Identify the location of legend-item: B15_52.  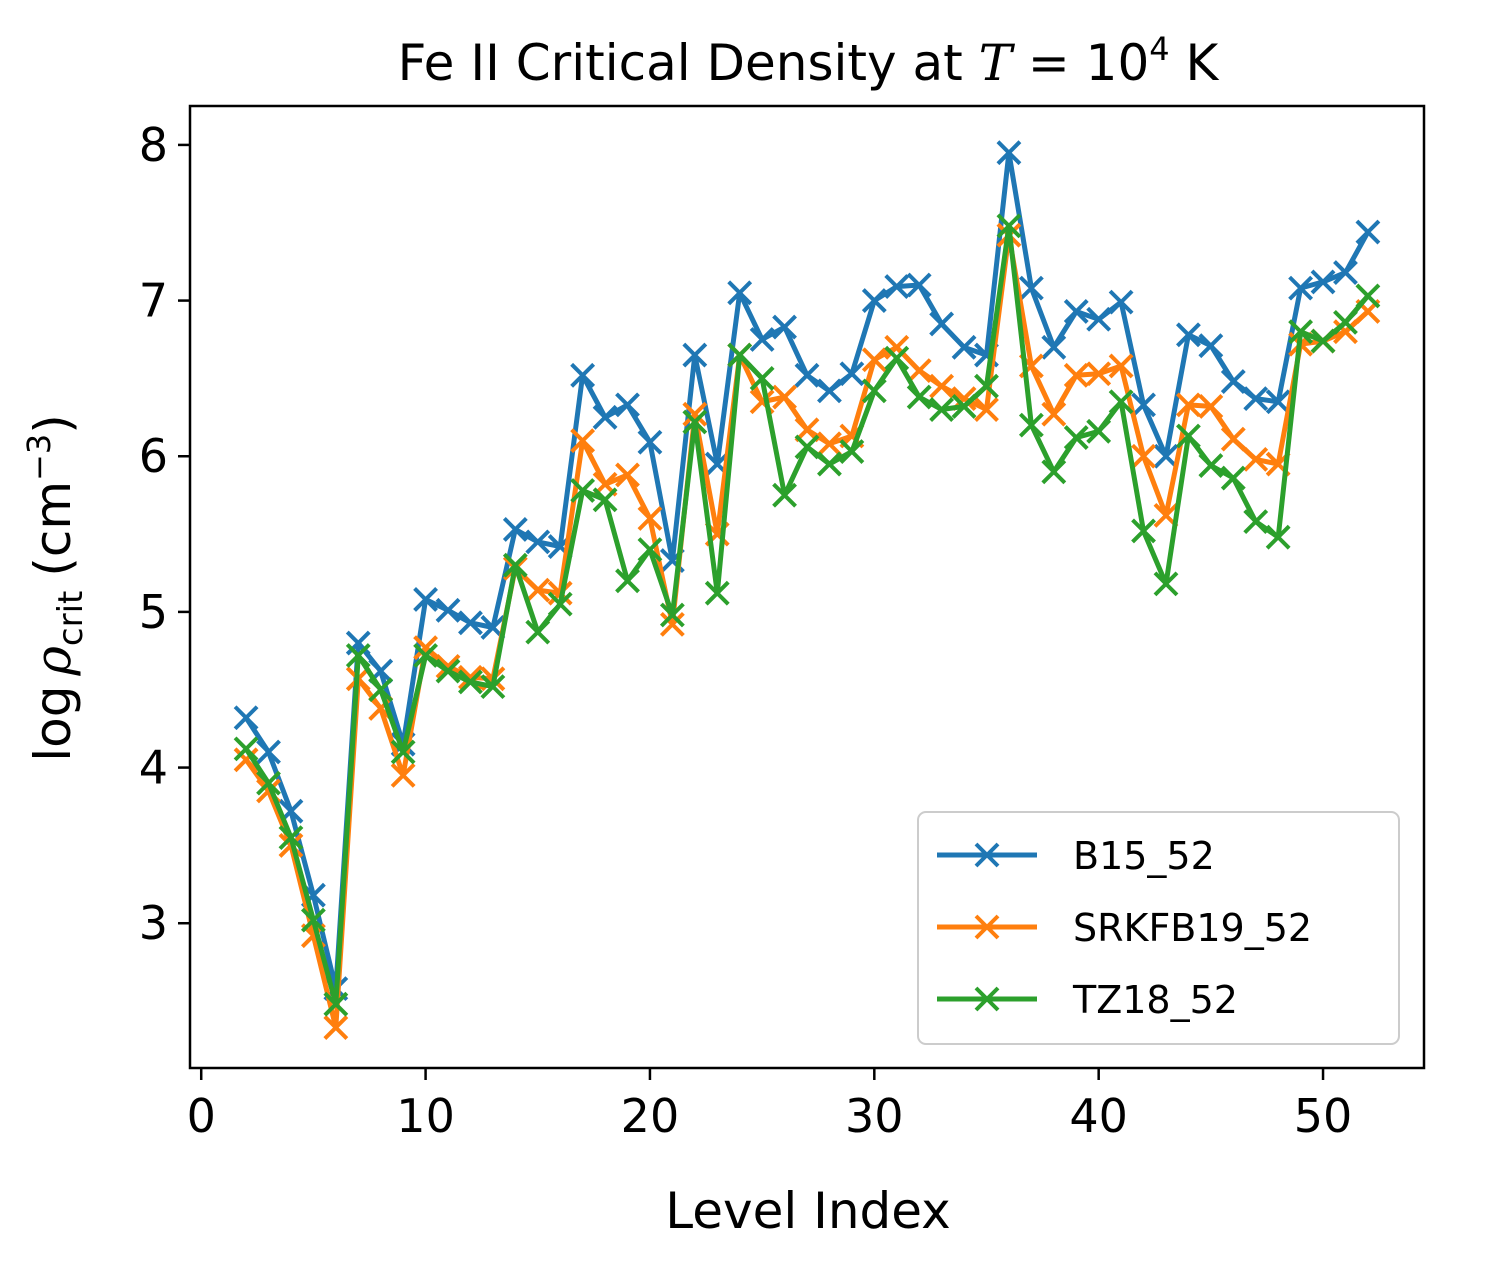
(1076, 856).